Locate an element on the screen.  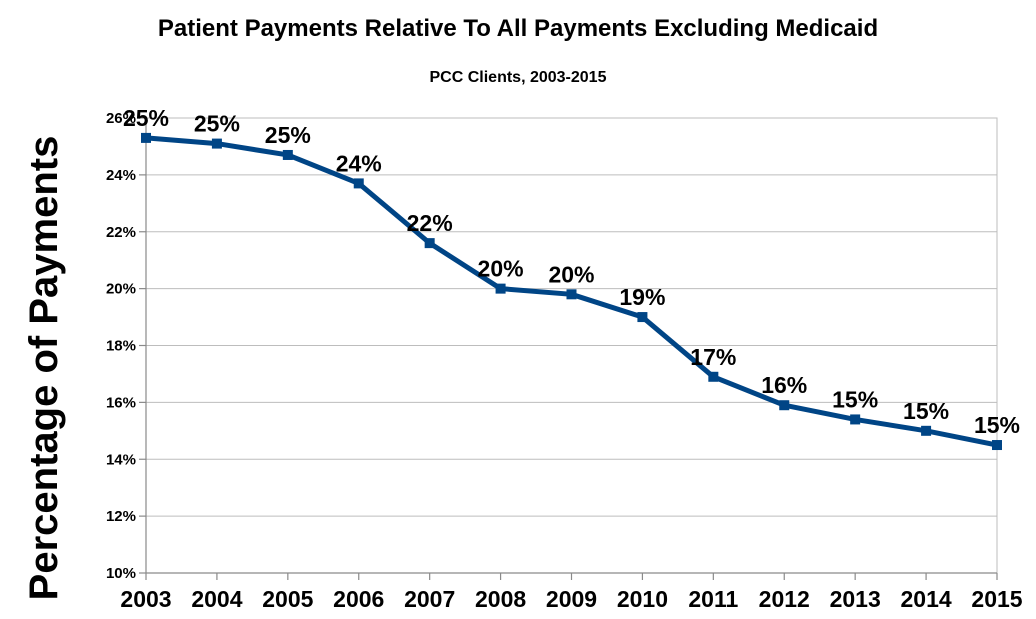
y-tick-label: 14% is located at coordinates (121, 459).